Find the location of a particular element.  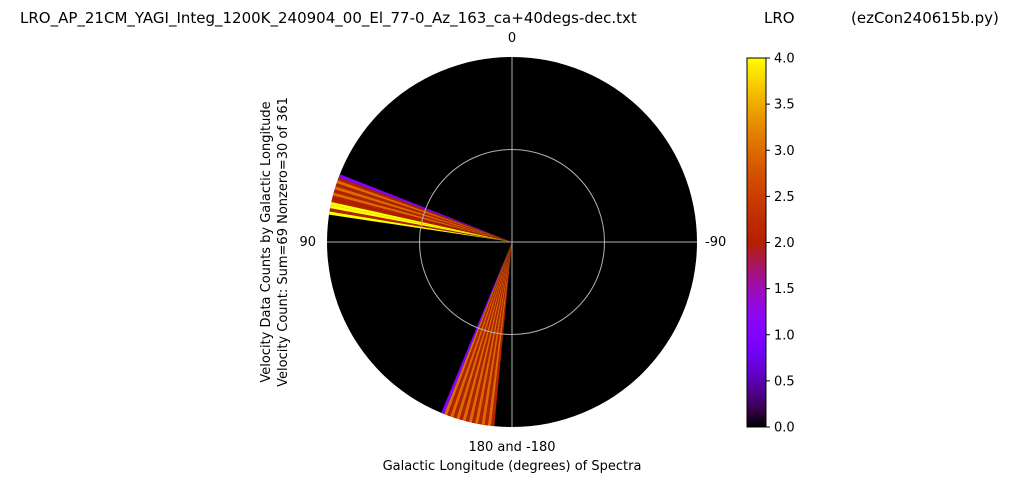

colorbar-tick-label: 0.5 is located at coordinates (784, 381).